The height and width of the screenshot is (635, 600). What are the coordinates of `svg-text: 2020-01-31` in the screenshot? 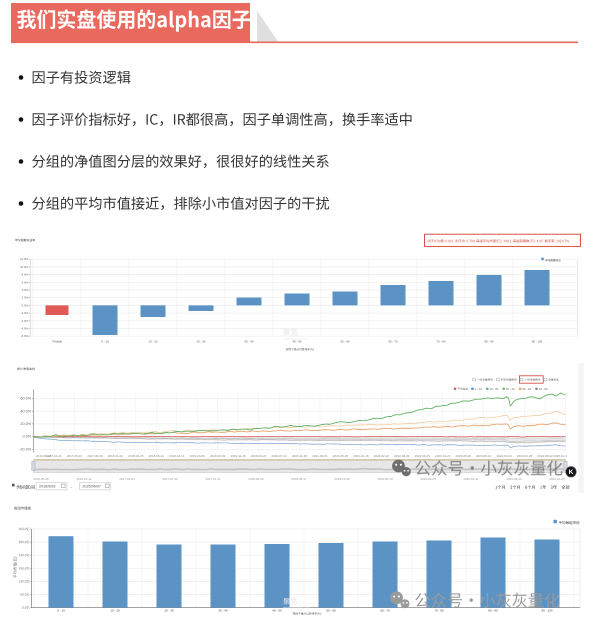 It's located at (471, 479).